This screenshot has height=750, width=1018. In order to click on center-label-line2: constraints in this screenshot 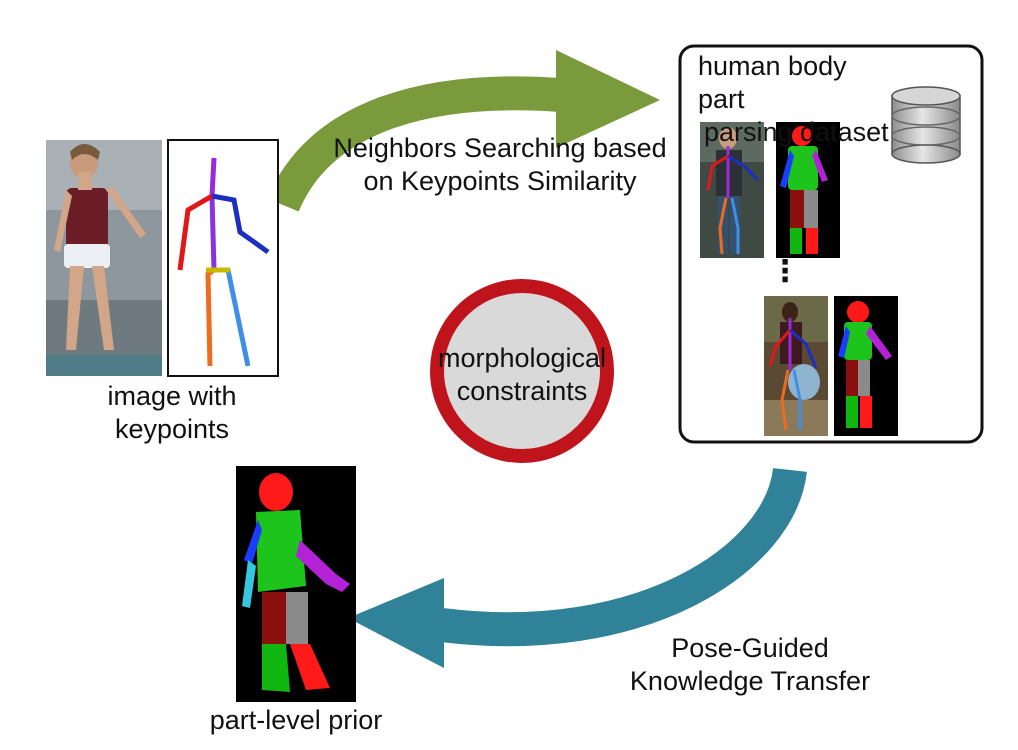, I will do `click(522, 390)`.